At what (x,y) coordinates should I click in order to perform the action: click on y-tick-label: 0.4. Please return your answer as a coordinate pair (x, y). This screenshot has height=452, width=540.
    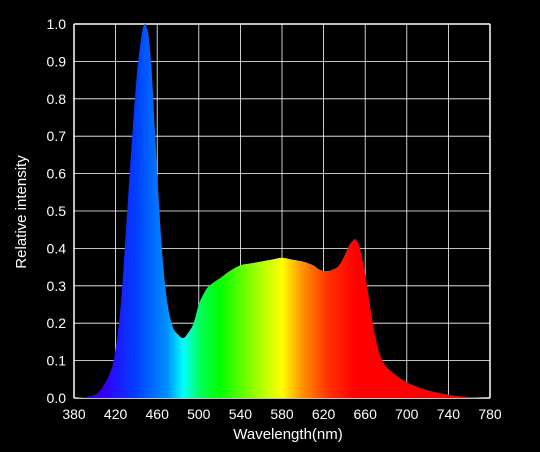
    Looking at the image, I should click on (57, 248).